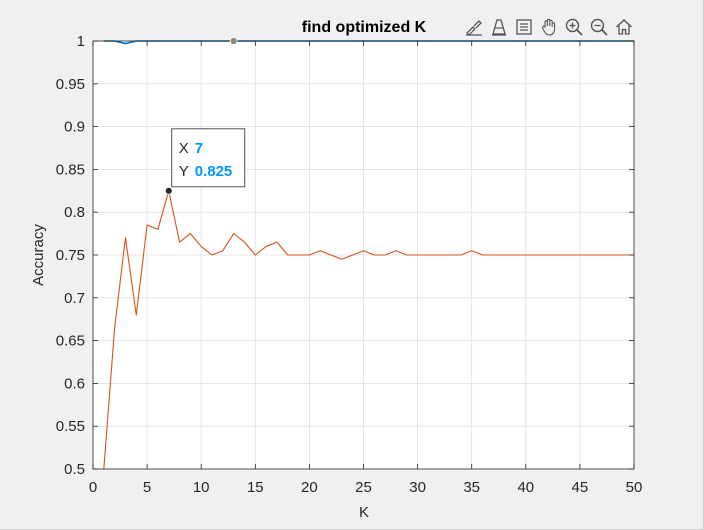  I want to click on home-icon, so click(624, 27).